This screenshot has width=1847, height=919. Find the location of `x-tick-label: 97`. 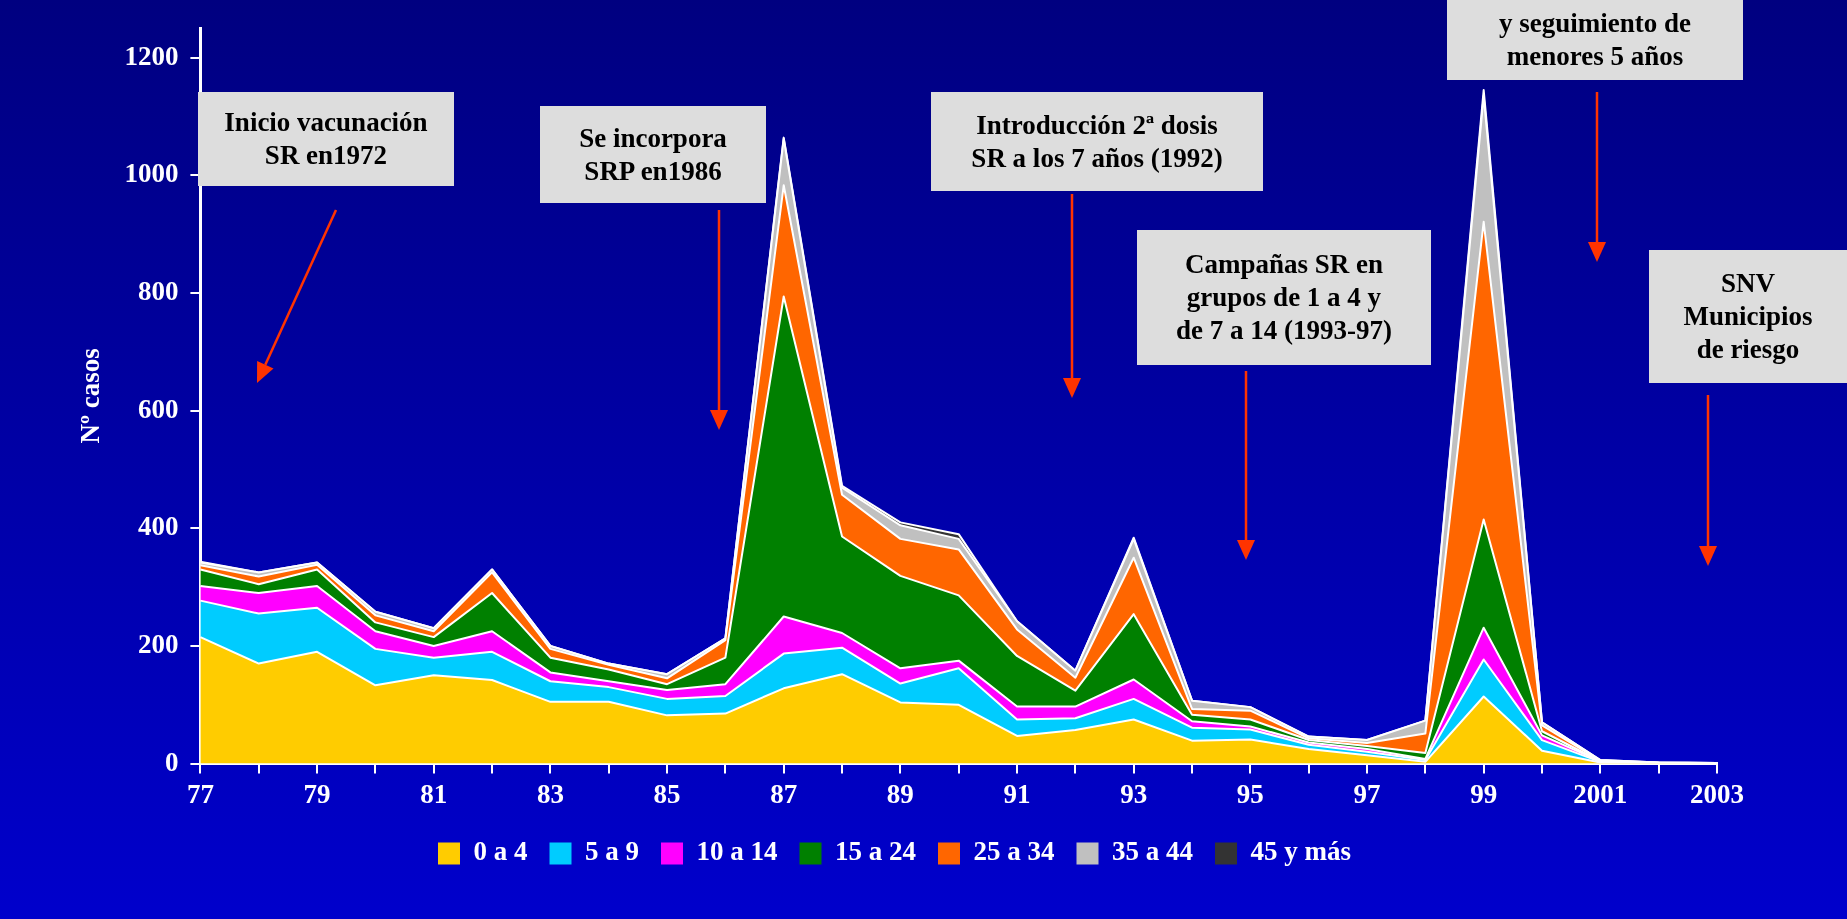

x-tick-label: 97 is located at coordinates (1367, 793).